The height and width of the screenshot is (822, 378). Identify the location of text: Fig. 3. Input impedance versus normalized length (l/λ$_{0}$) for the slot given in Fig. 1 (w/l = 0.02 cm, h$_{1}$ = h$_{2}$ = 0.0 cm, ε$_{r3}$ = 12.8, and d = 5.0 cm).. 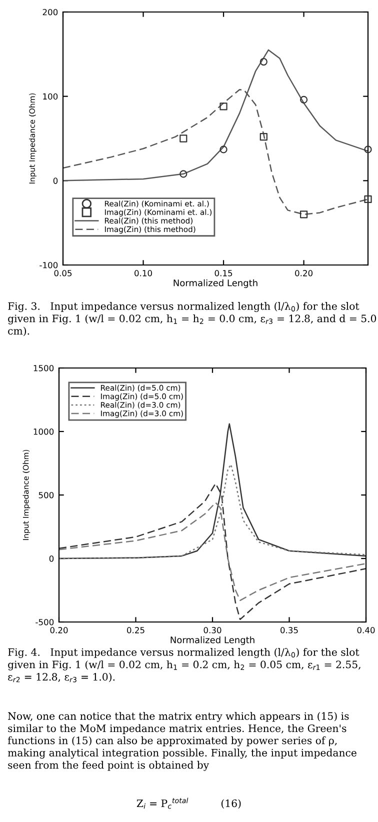
(192, 319).